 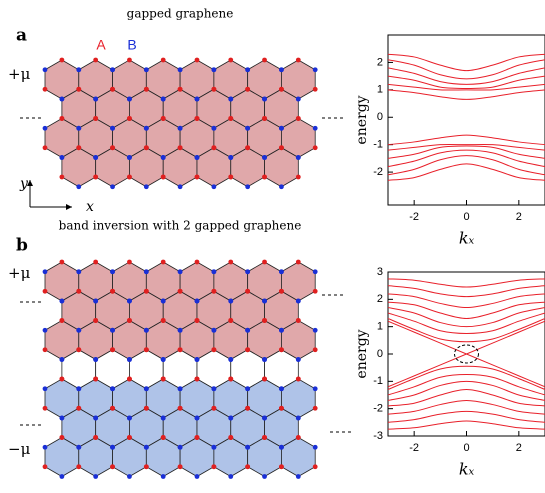 I want to click on x-tick-label: 0, so click(x=466, y=448).